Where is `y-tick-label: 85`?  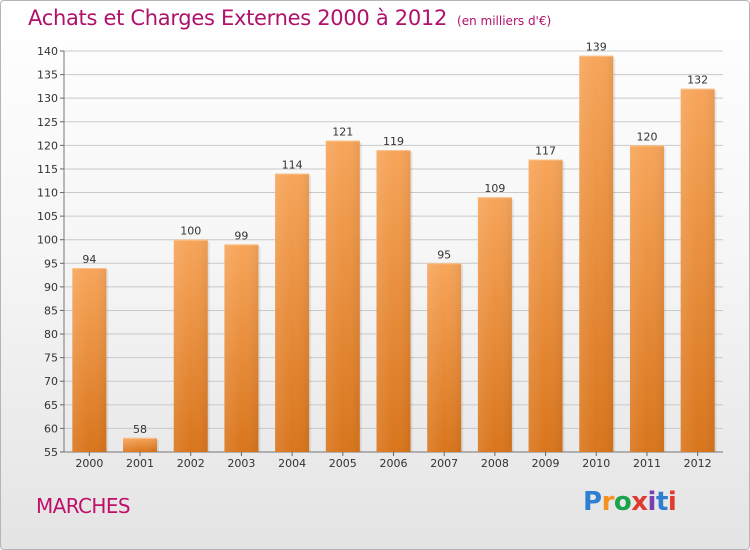
y-tick-label: 85 is located at coordinates (51, 310).